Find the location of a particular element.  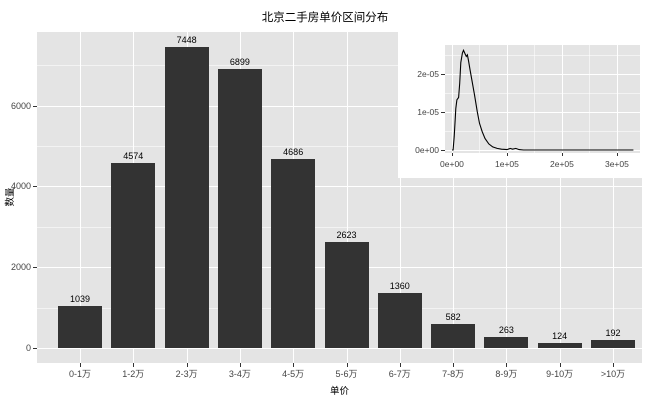

x-tick-label: 0-1万 is located at coordinates (79, 374).